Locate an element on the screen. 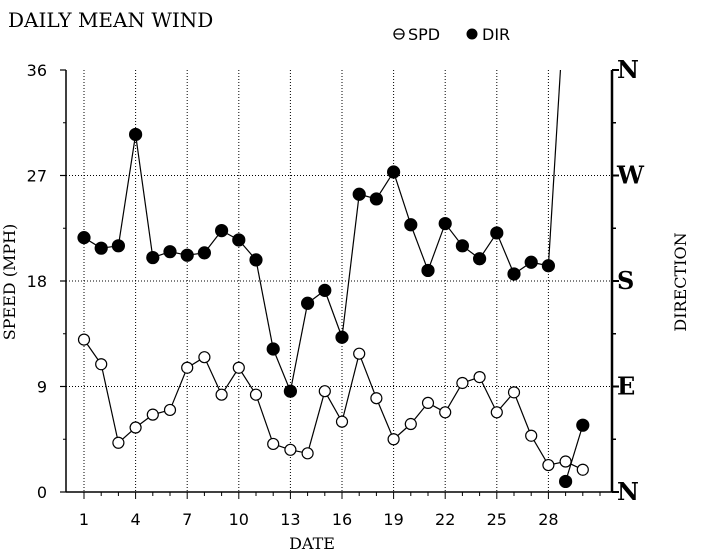 The width and height of the screenshot is (703, 553). direction-label-e-1: E is located at coordinates (626, 386).